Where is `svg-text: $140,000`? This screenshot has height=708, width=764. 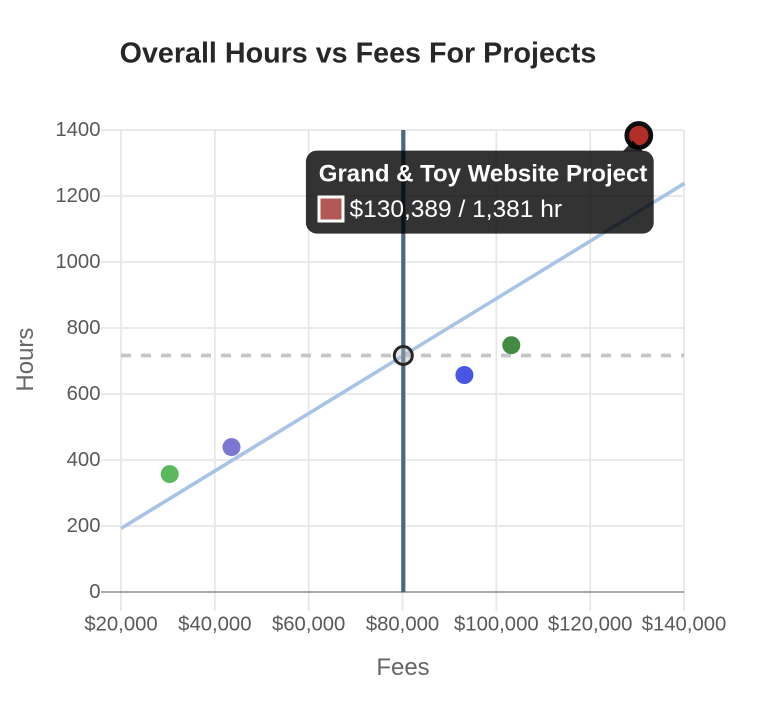 svg-text: $140,000 is located at coordinates (684, 625).